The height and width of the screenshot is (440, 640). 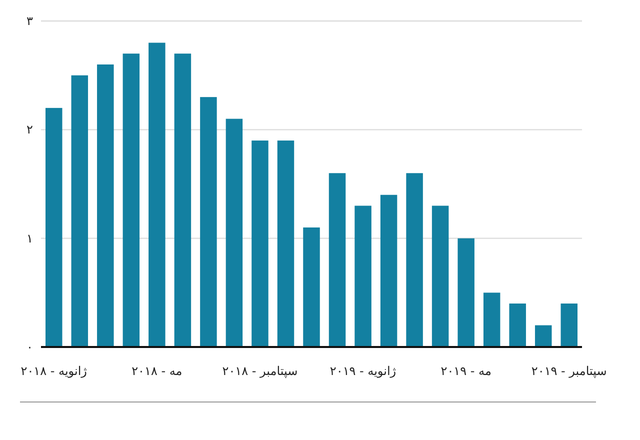 What do you see at coordinates (30, 21) in the screenshot?
I see `y-tick-label: ۳` at bounding box center [30, 21].